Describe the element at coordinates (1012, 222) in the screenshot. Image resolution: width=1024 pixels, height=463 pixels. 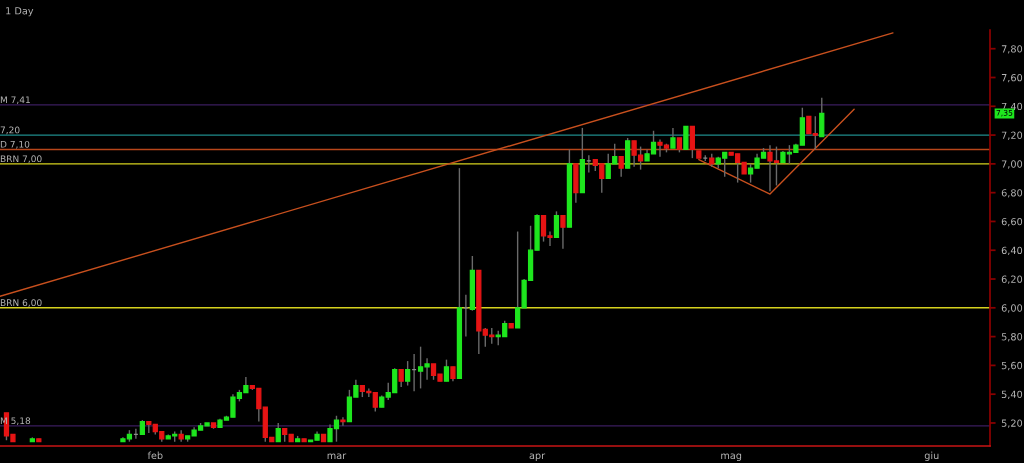
I see `y-tick-label: 6,60` at that location.